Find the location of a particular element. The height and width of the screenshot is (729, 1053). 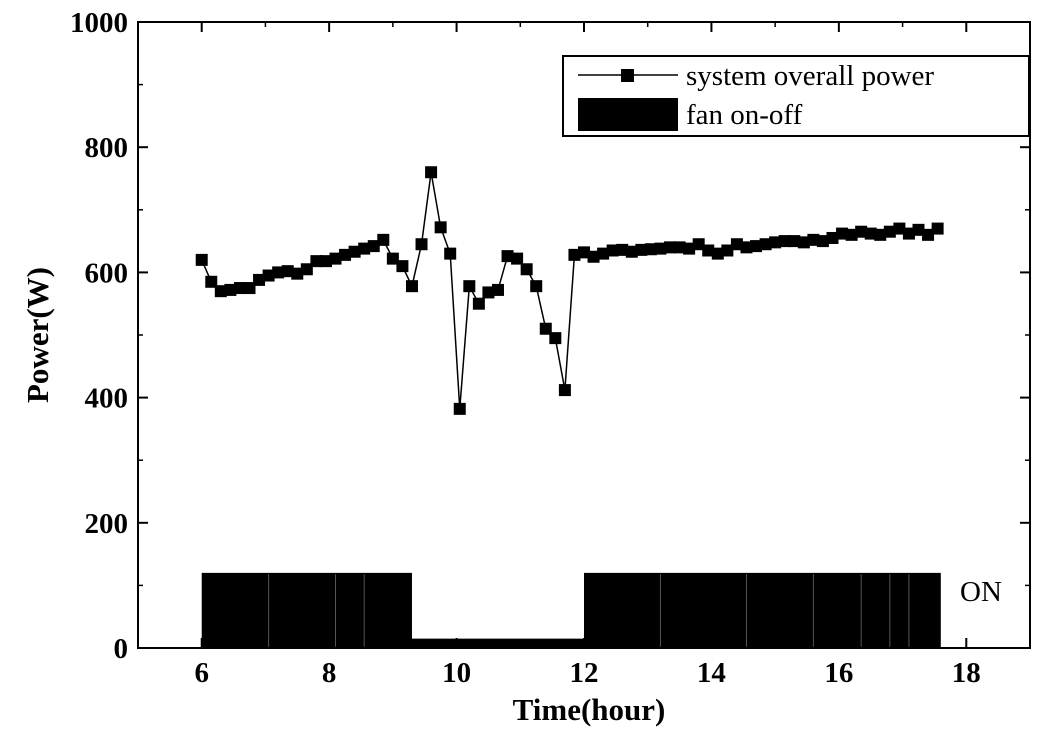

x-tick-label: 14 is located at coordinates (711, 673).